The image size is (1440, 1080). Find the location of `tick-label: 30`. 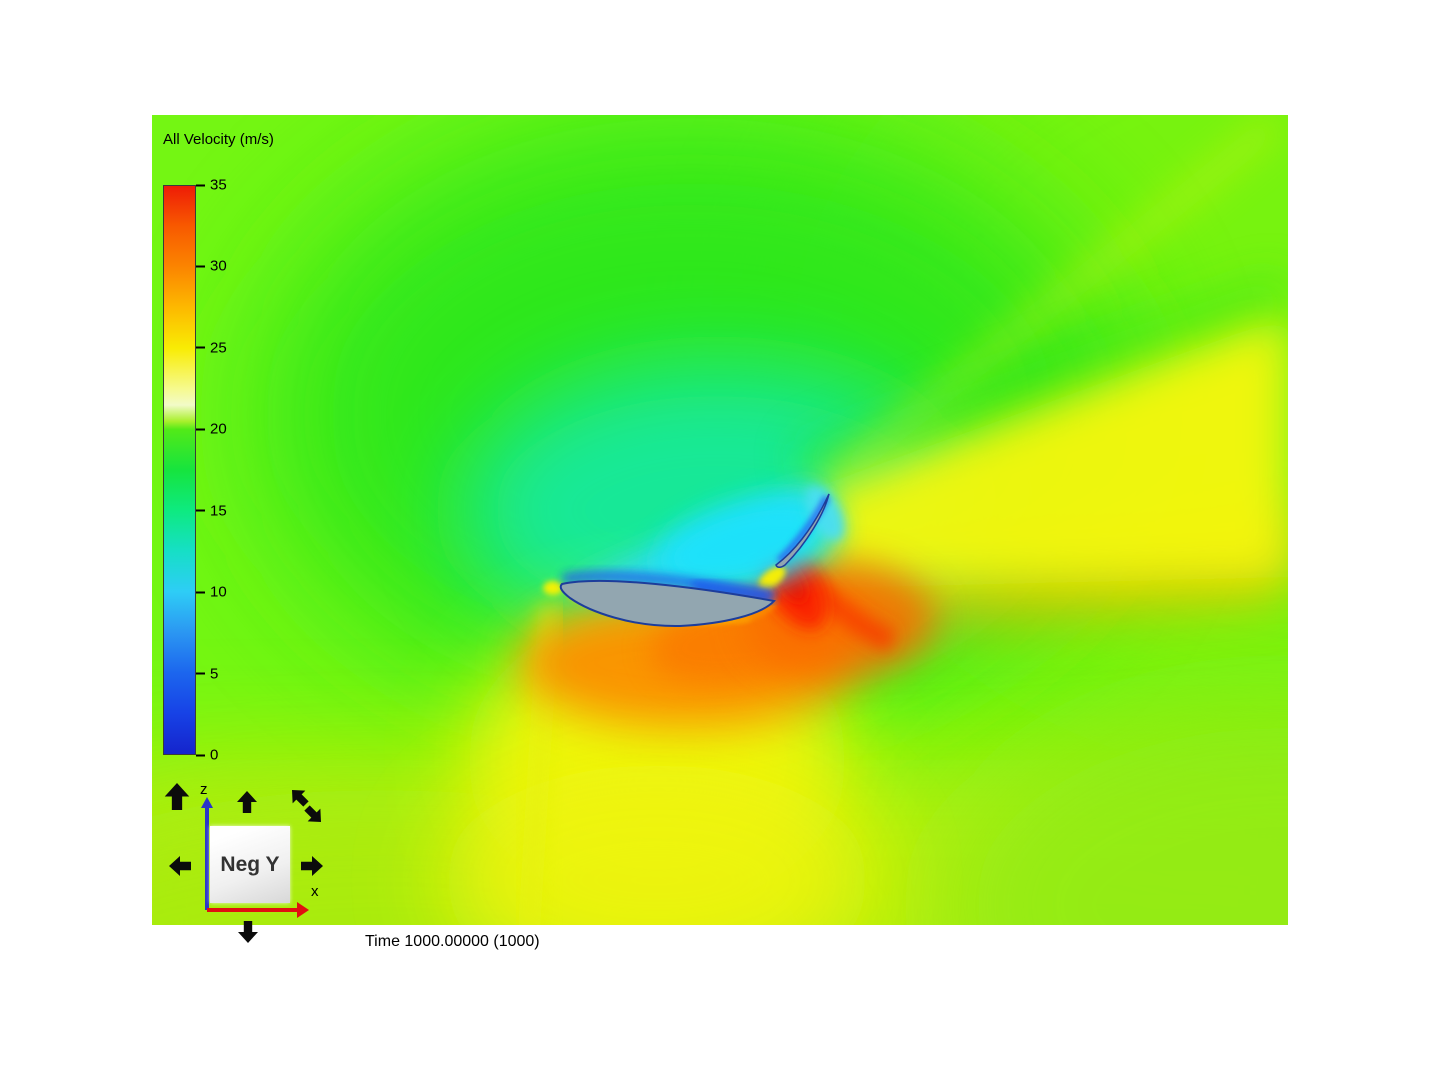

tick-label: 30 is located at coordinates (218, 266).